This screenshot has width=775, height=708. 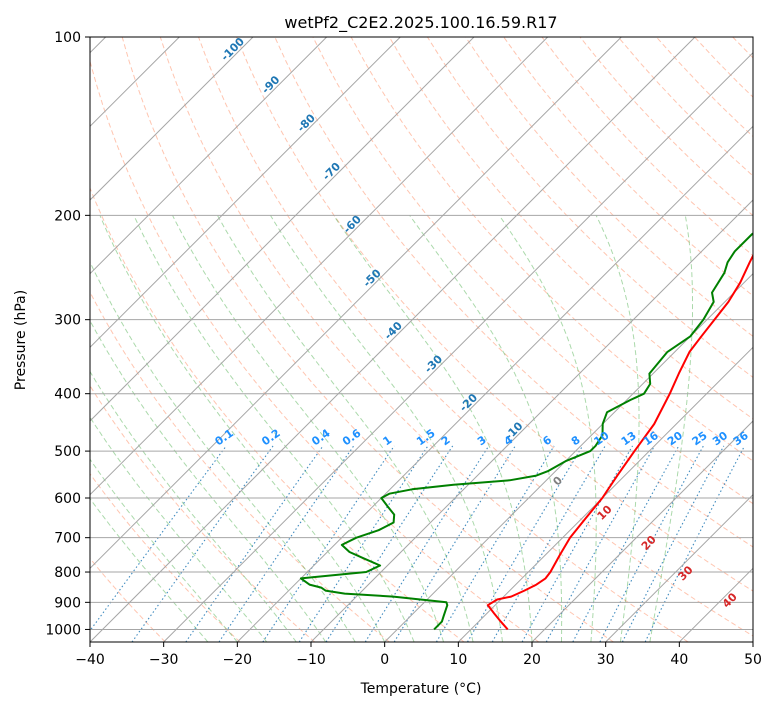 I want to click on y-tick-label: 400, so click(x=67, y=395).